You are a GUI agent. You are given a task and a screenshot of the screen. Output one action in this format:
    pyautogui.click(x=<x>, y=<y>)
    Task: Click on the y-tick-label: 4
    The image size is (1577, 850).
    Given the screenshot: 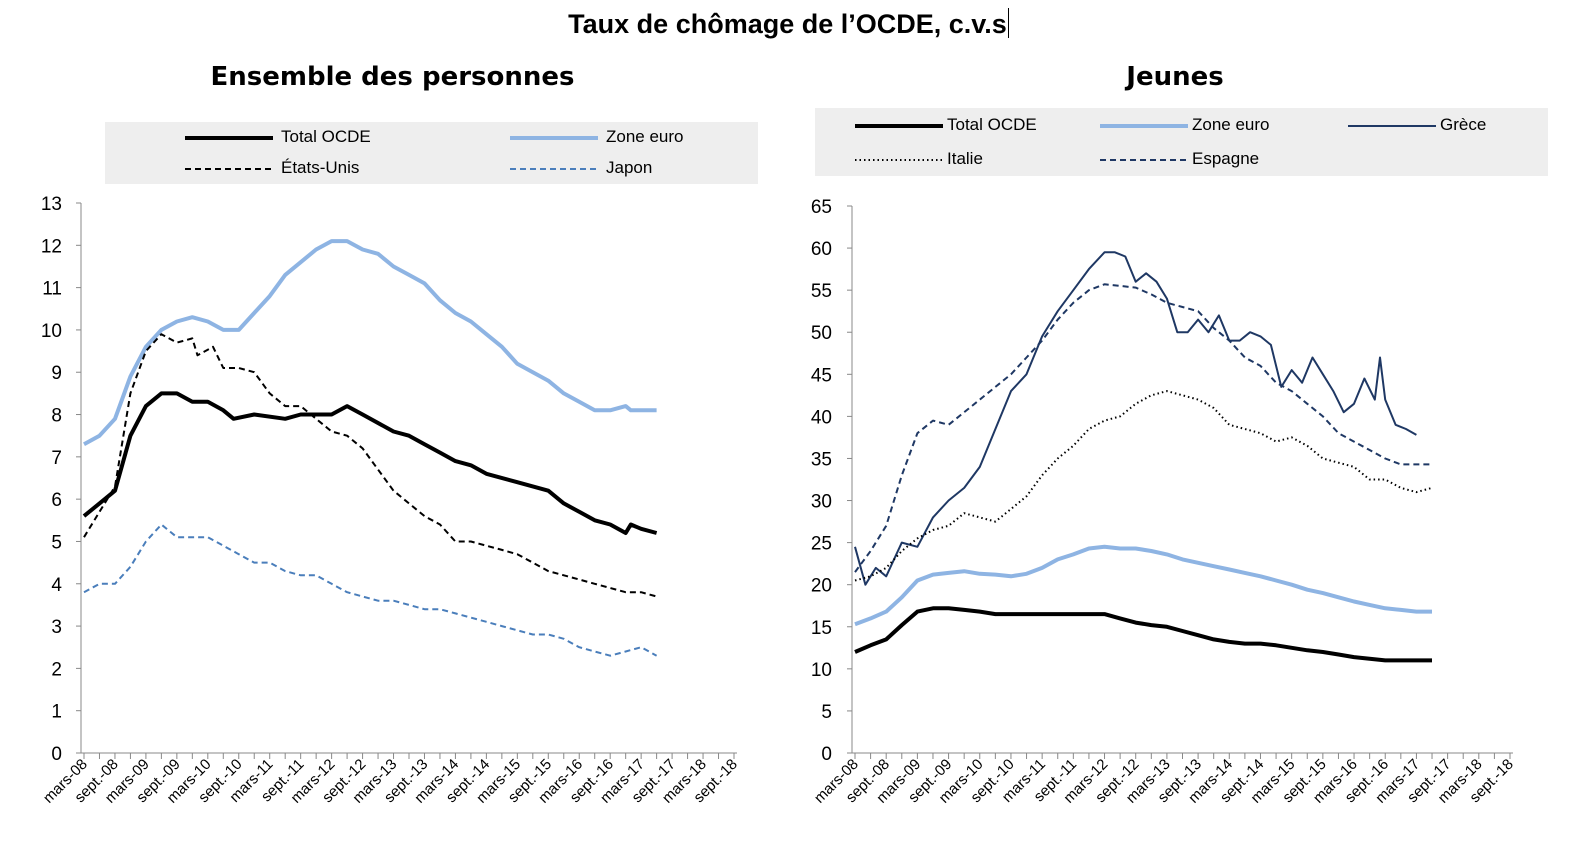 What is the action you would take?
    pyautogui.click(x=56, y=585)
    